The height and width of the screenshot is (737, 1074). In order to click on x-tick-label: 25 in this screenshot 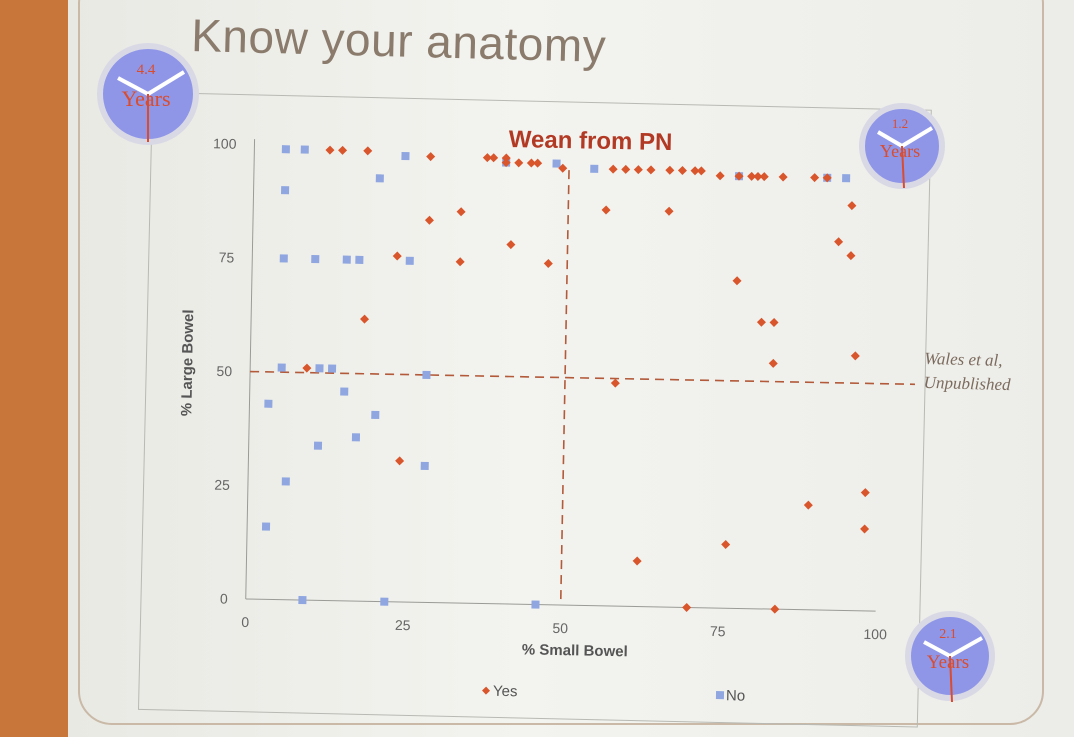, I will do `click(403, 625)`.